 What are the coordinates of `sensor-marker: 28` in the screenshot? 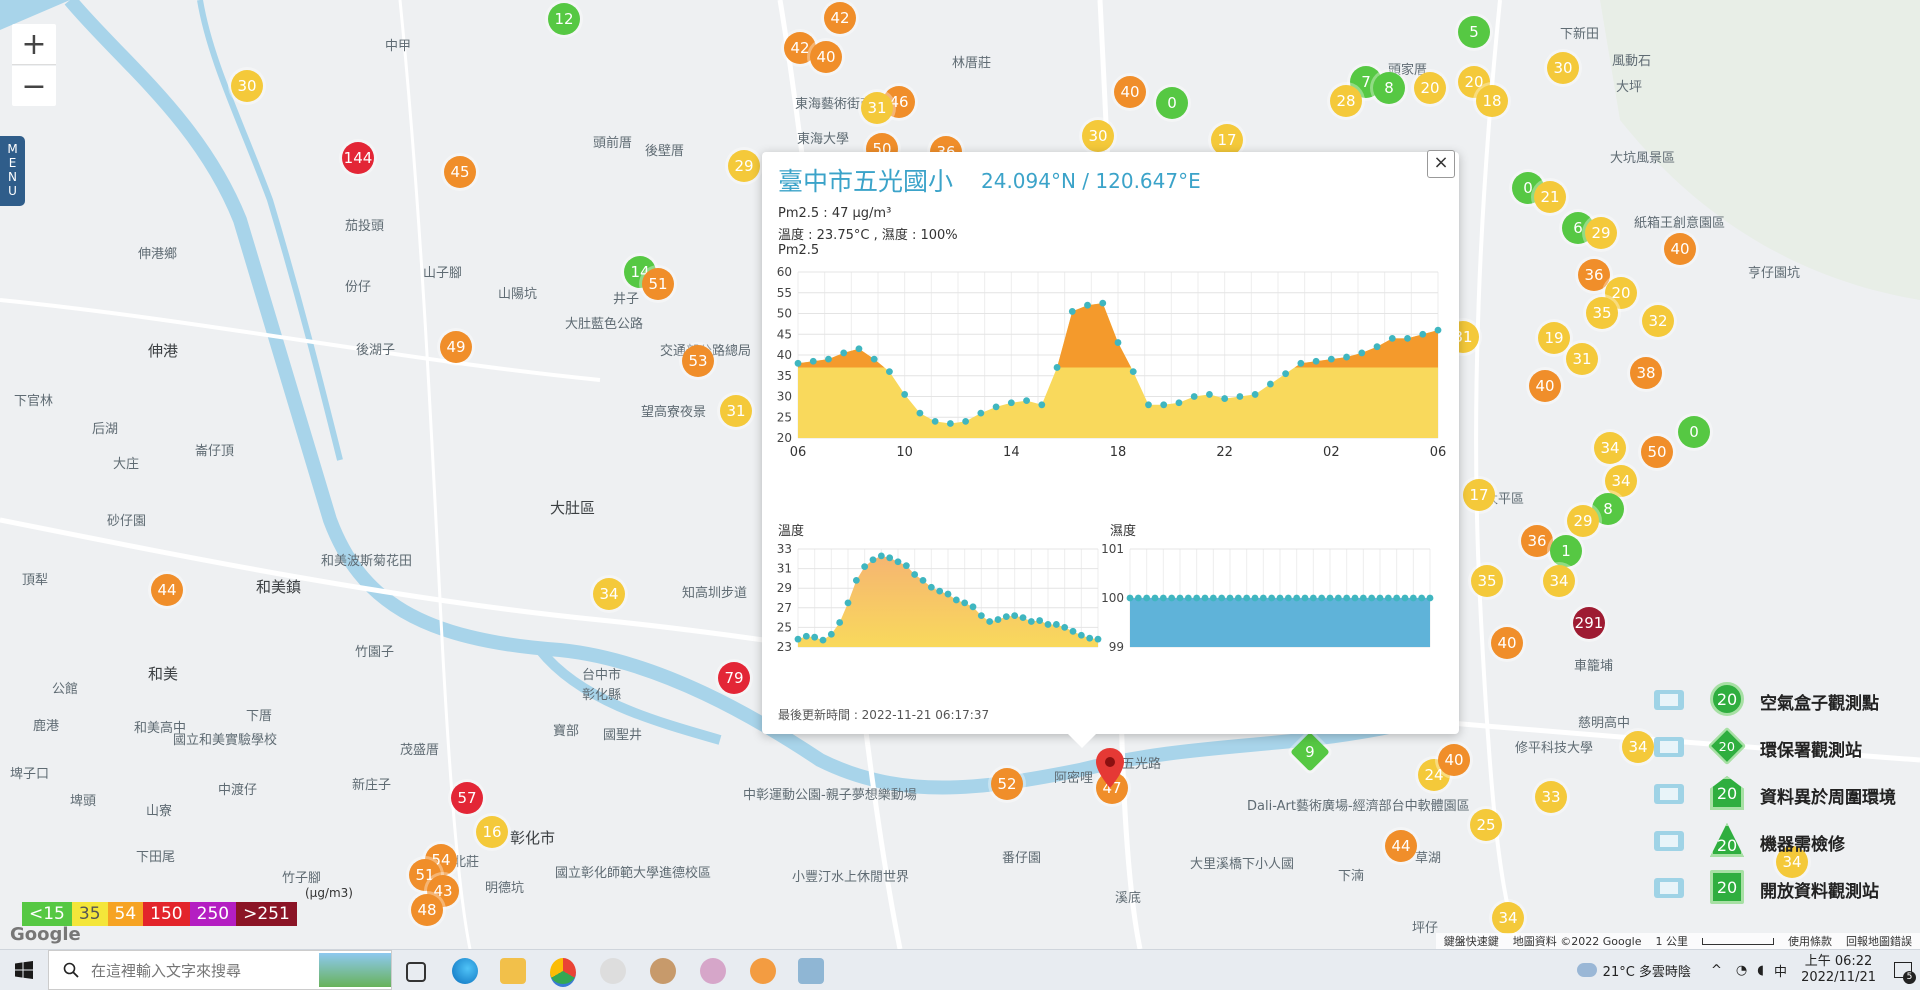 It's located at (1346, 101).